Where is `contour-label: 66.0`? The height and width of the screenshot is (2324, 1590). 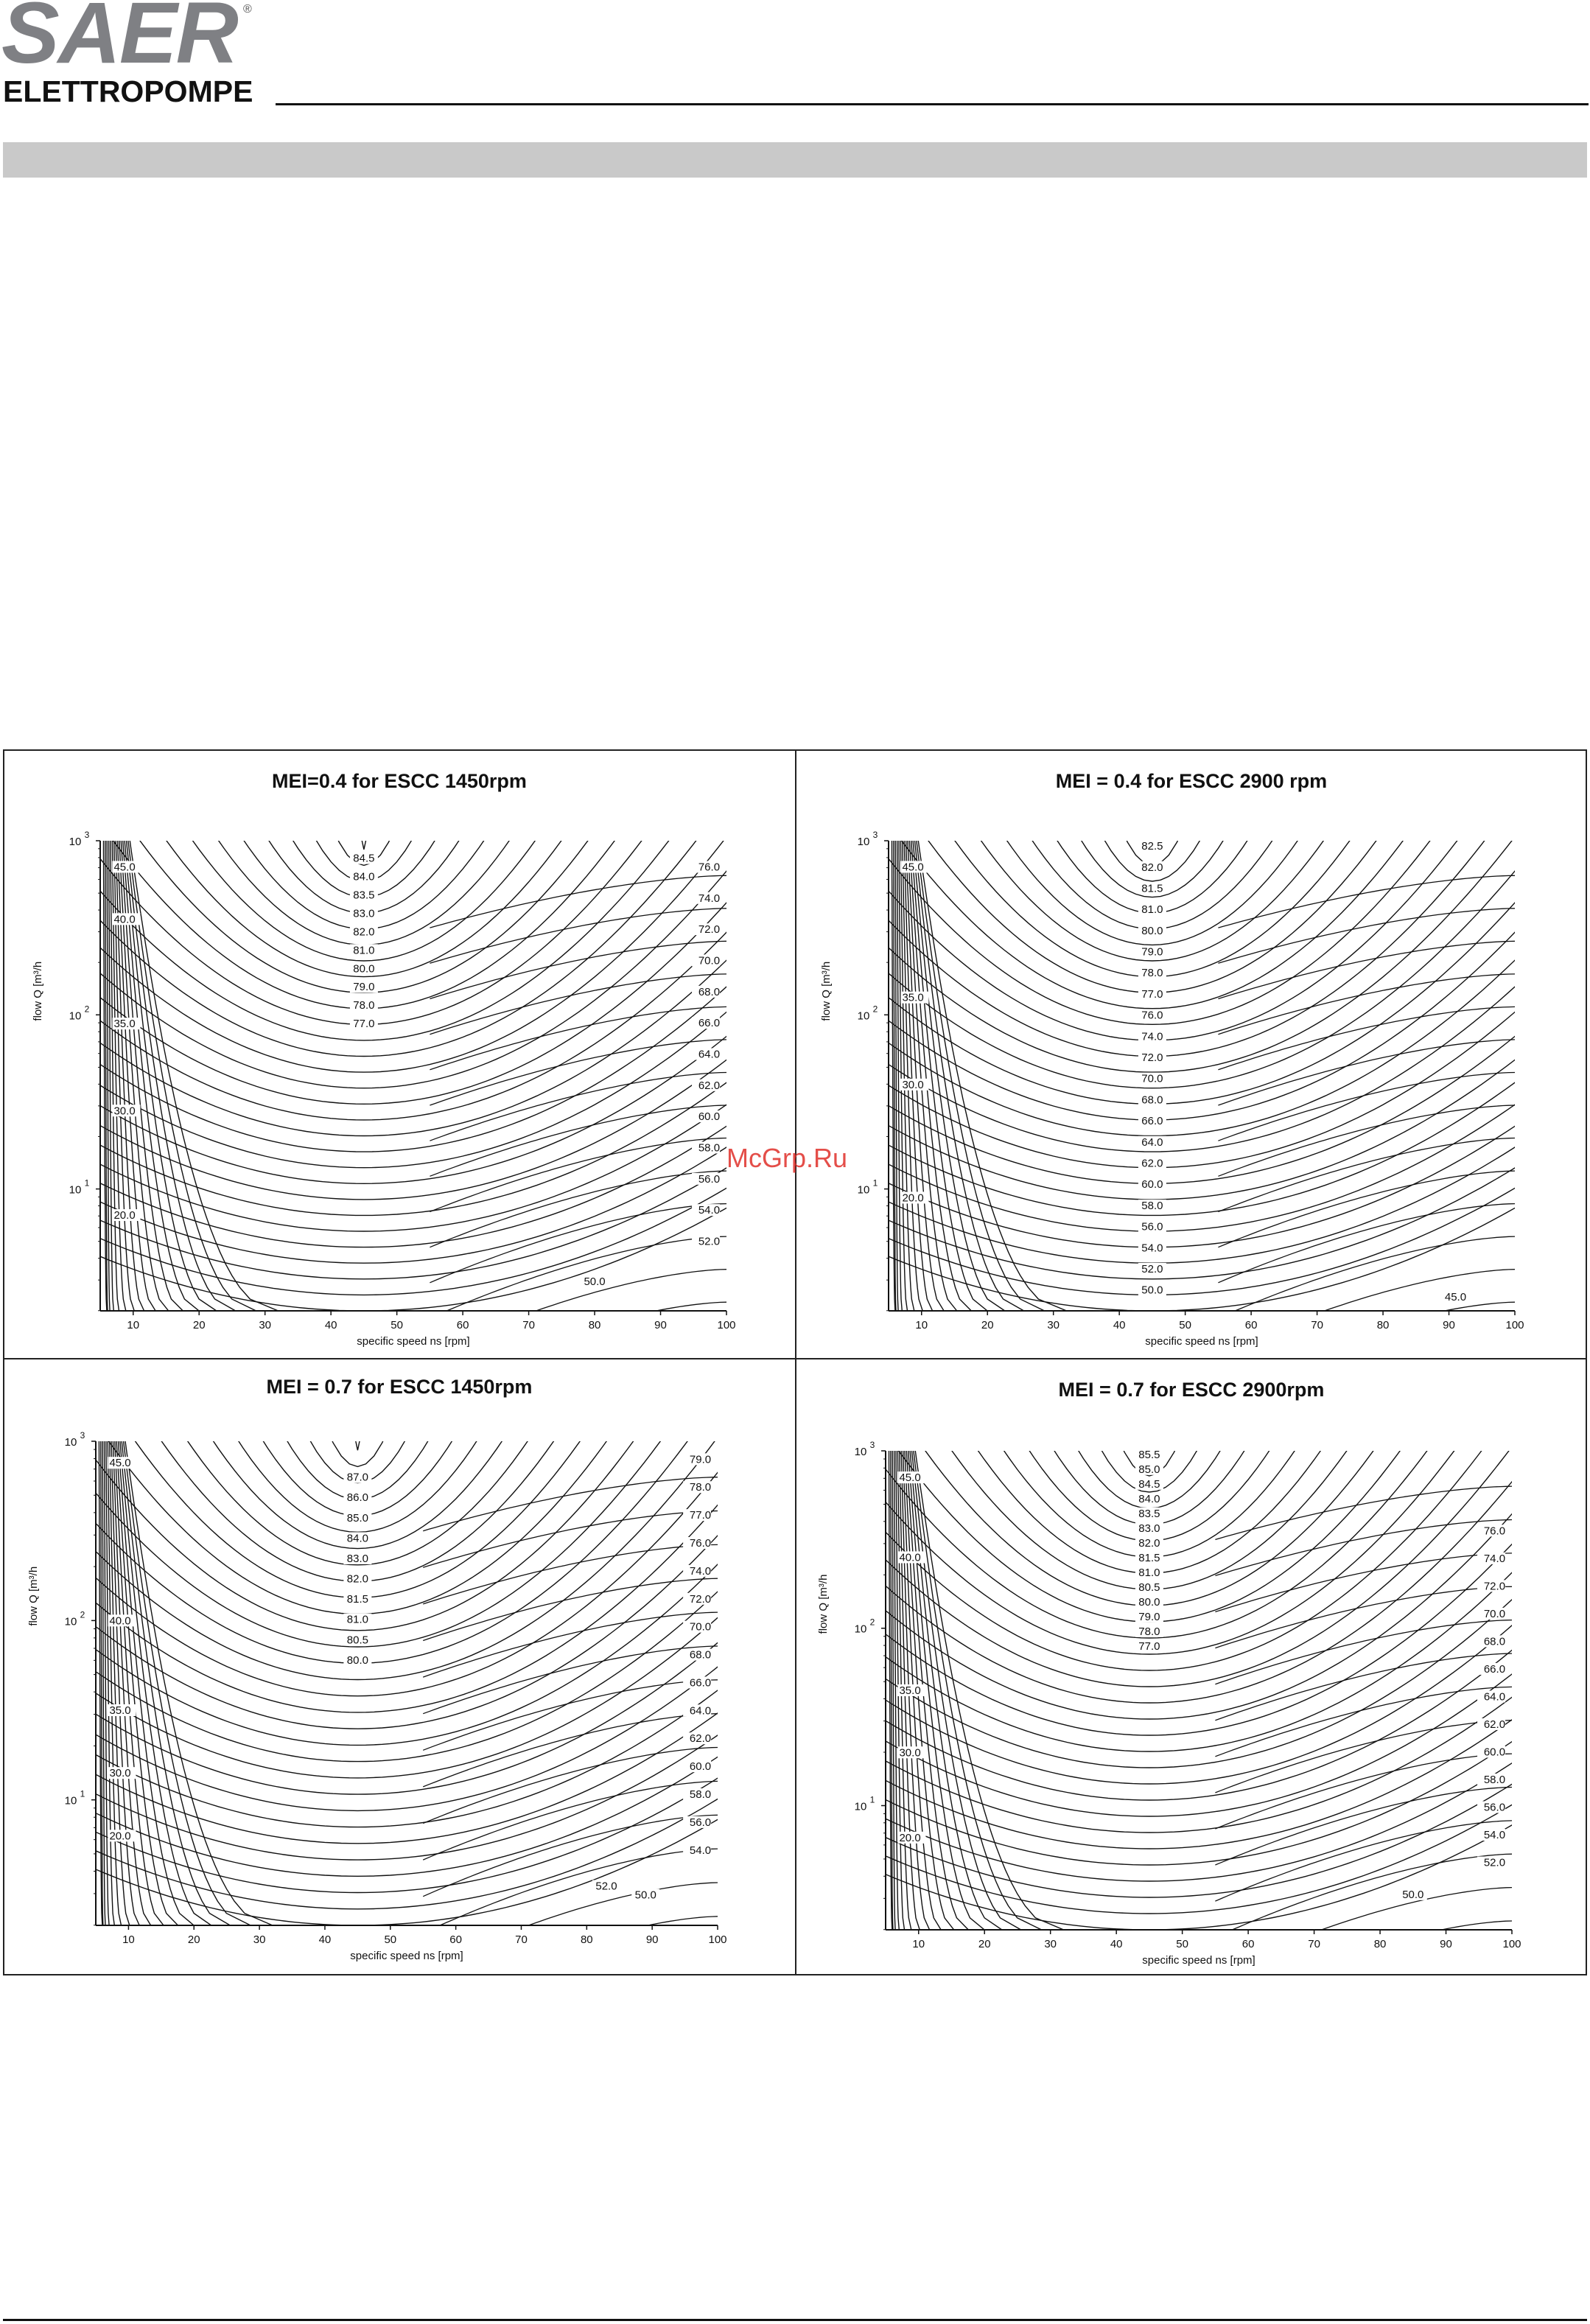 contour-label: 66.0 is located at coordinates (1494, 1669).